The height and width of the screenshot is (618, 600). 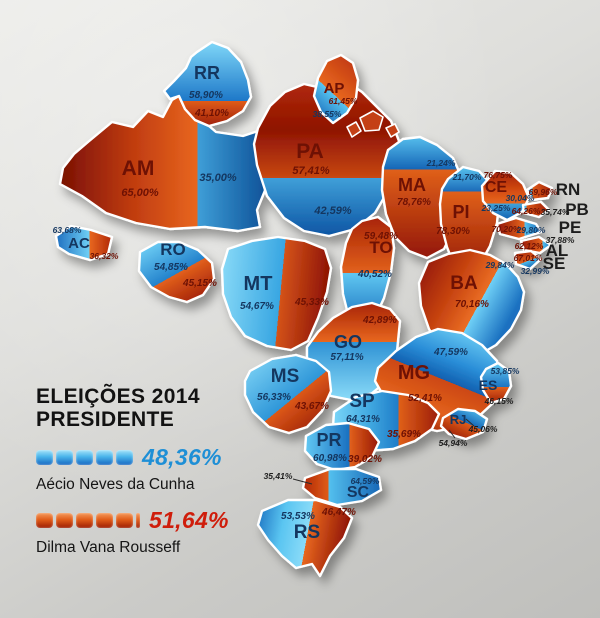 I want to click on state-RR-blue-pct: 58,90%, so click(x=206, y=95).